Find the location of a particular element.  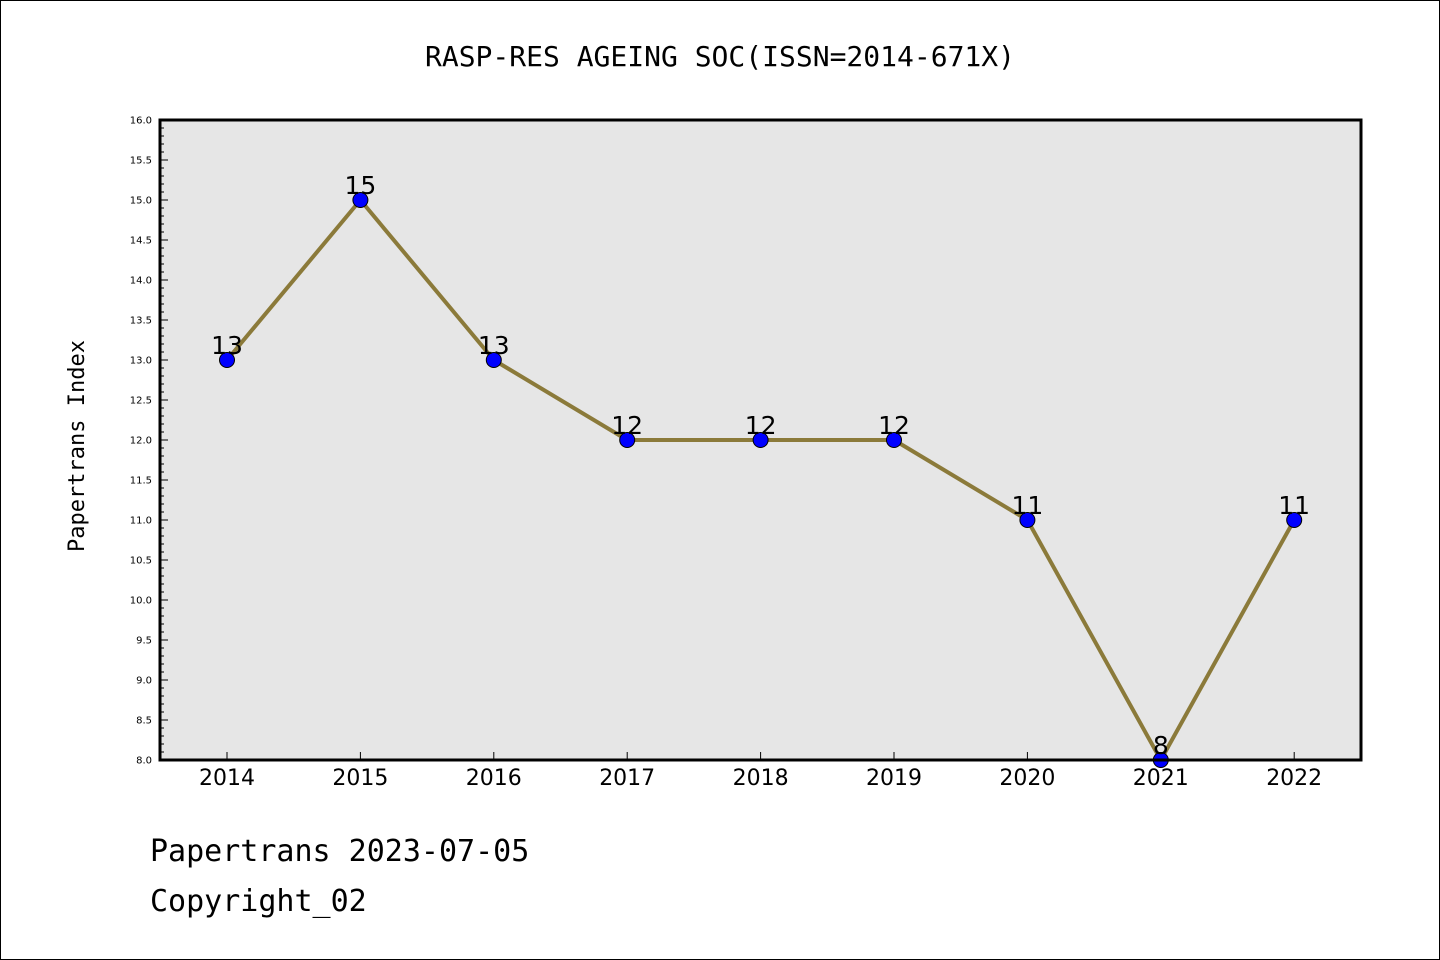

x-axis: 2014 2015 2016 2017 2018 2019 2020 2021 2022 is located at coordinates (760, 771).